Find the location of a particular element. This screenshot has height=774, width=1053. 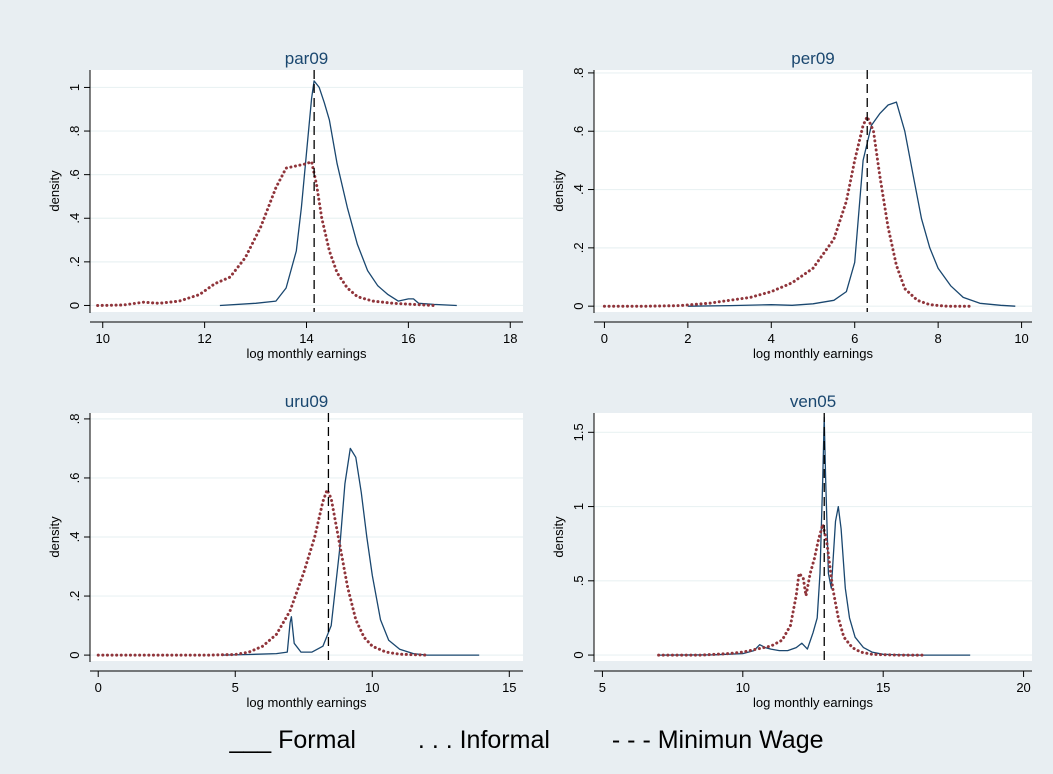

y-tick-label: 1.5 is located at coordinates (578, 432).